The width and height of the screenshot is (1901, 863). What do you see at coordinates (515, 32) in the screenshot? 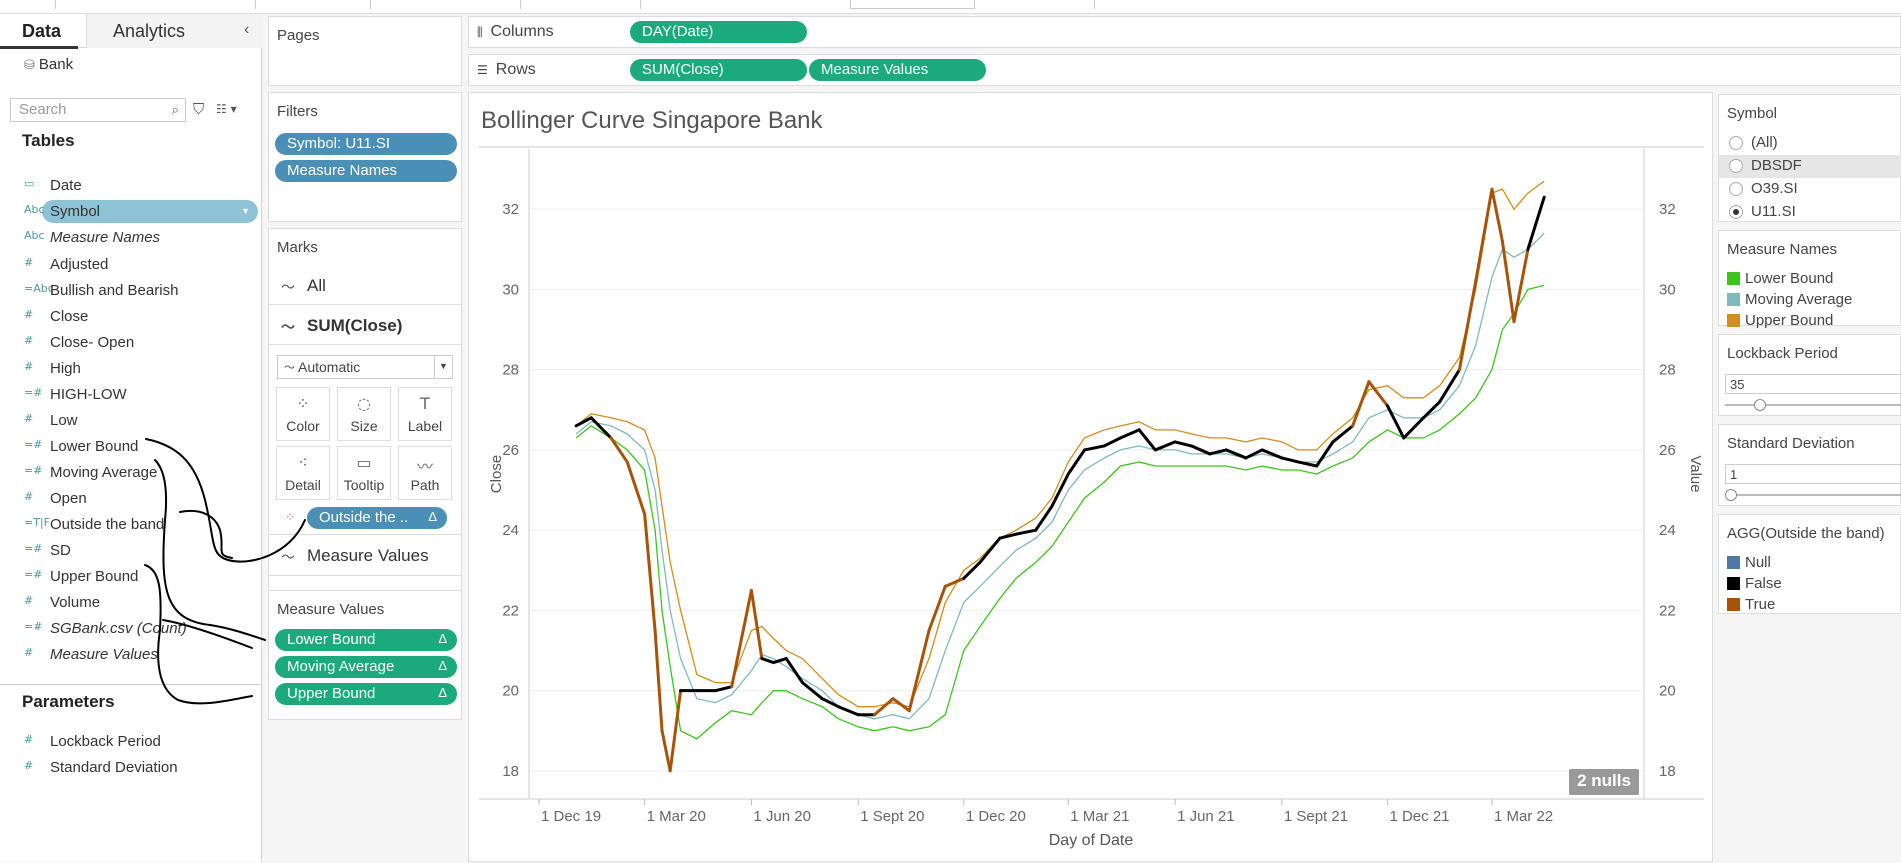
I see `columns-label-wrap: ⫼ Columns` at bounding box center [515, 32].